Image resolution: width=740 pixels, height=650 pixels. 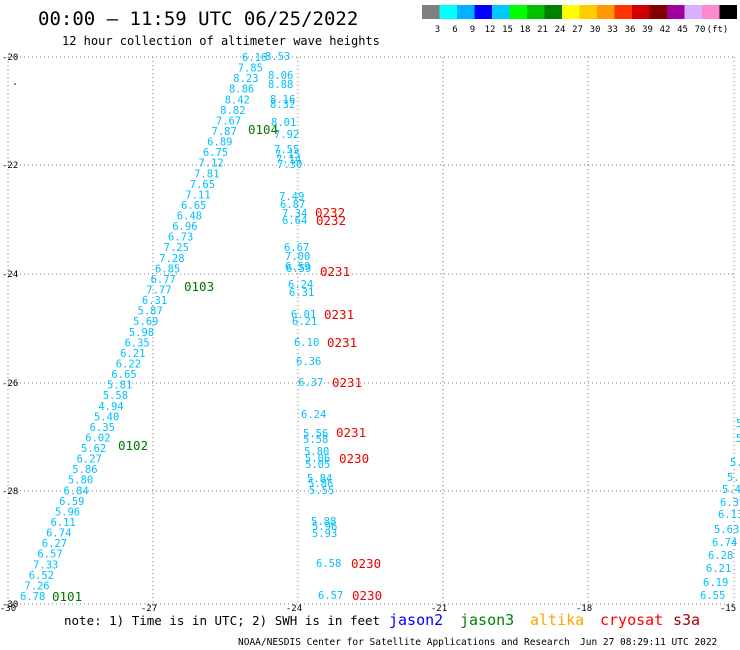 What do you see at coordinates (228, 121) in the screenshot?
I see `wave-height-value: 7.67` at bounding box center [228, 121].